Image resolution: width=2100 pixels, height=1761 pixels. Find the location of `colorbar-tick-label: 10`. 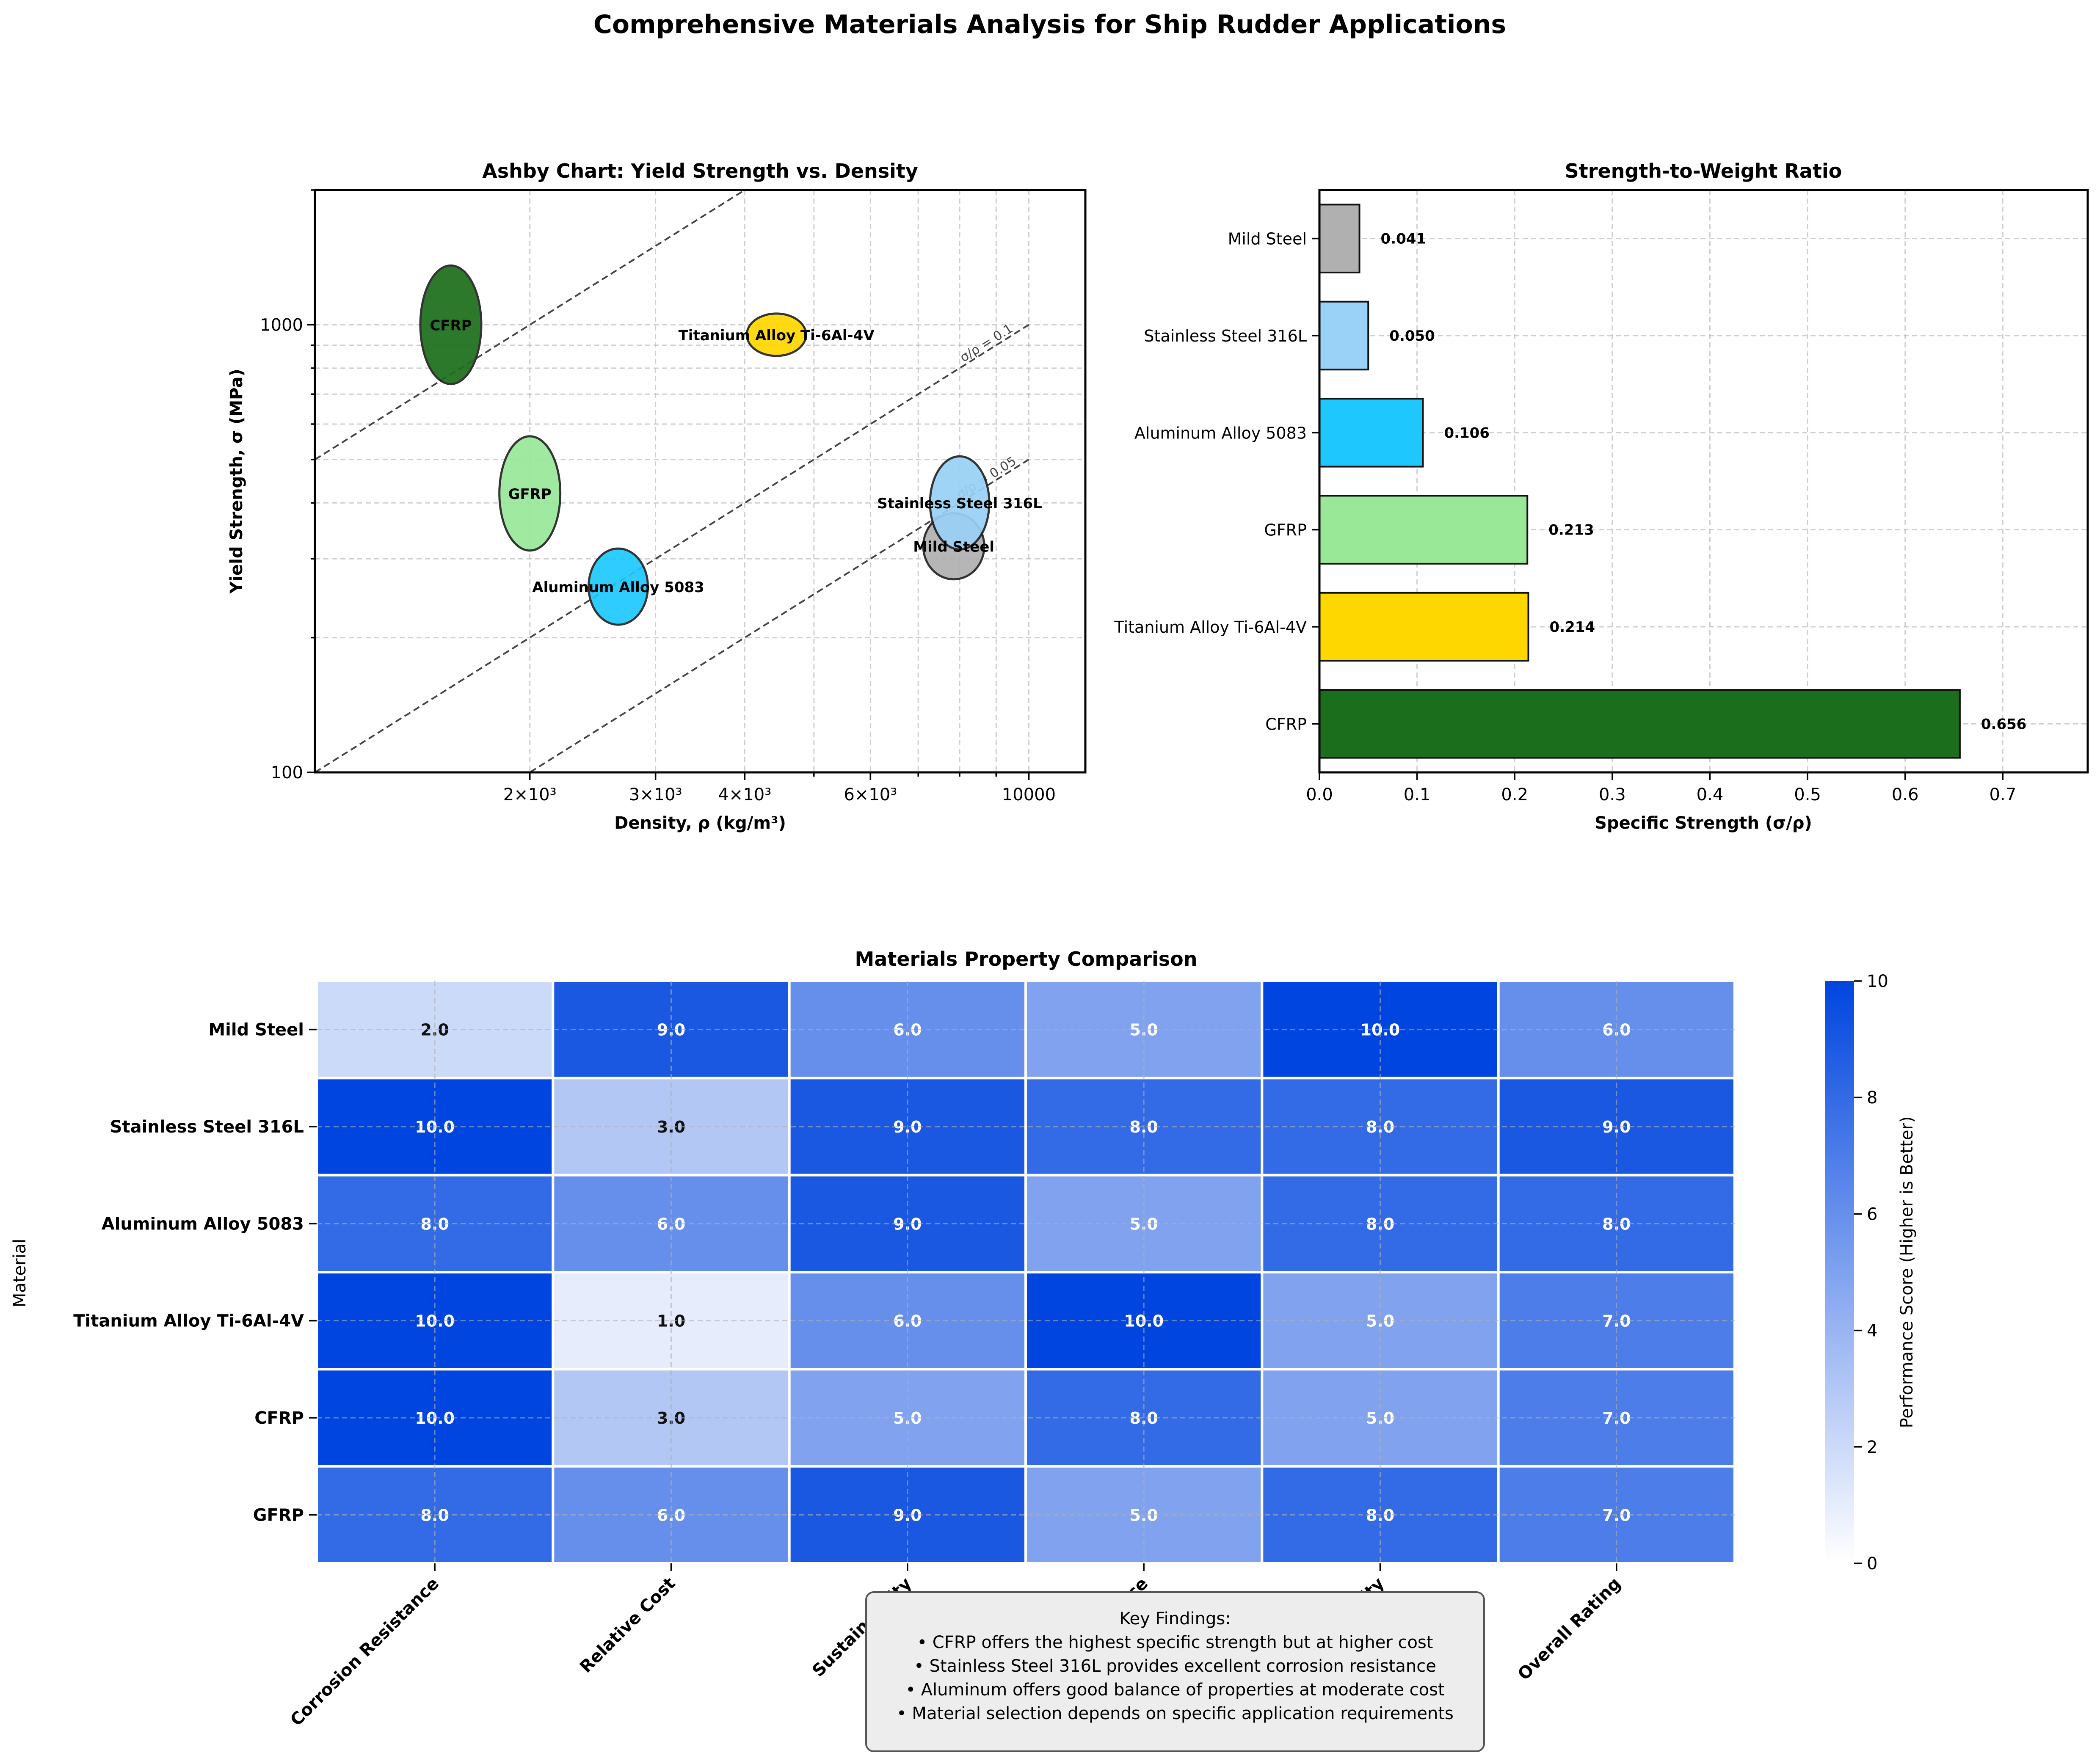

colorbar-tick-label: 10 is located at coordinates (1877, 982).